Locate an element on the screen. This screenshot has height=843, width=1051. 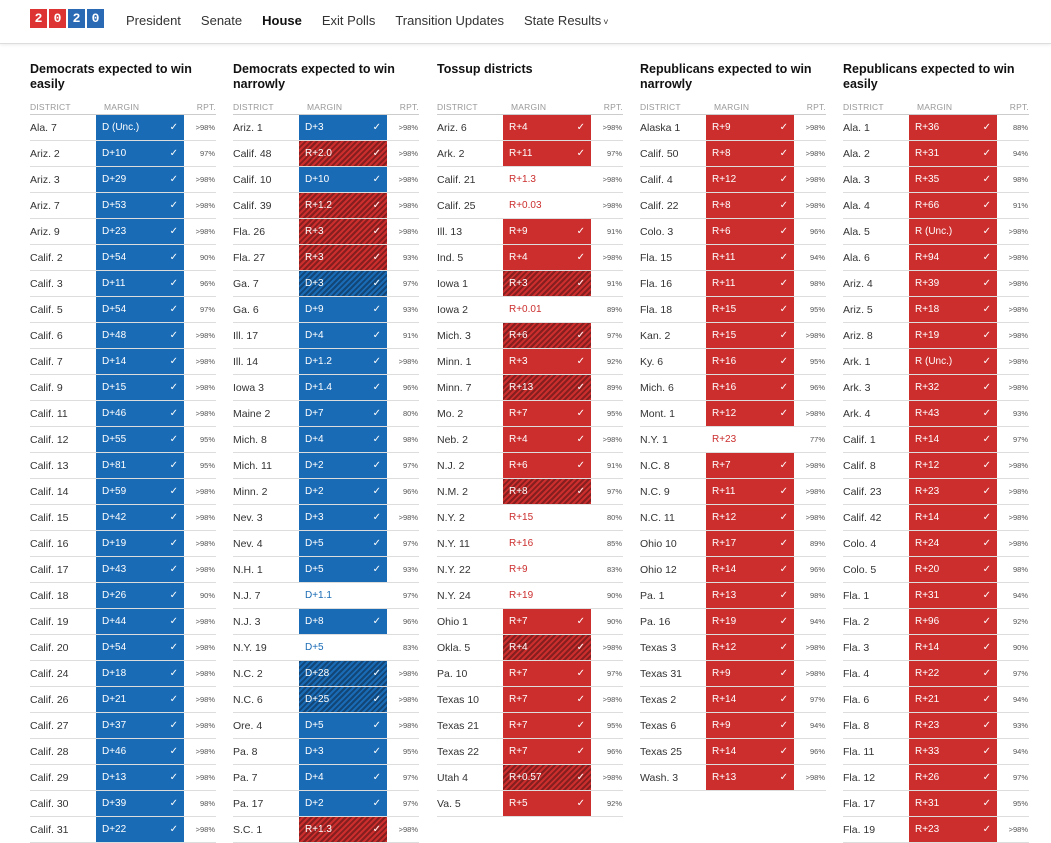
table-row: Ariz. 5 R+18 ✓ >98% is located at coordinates (936, 310).